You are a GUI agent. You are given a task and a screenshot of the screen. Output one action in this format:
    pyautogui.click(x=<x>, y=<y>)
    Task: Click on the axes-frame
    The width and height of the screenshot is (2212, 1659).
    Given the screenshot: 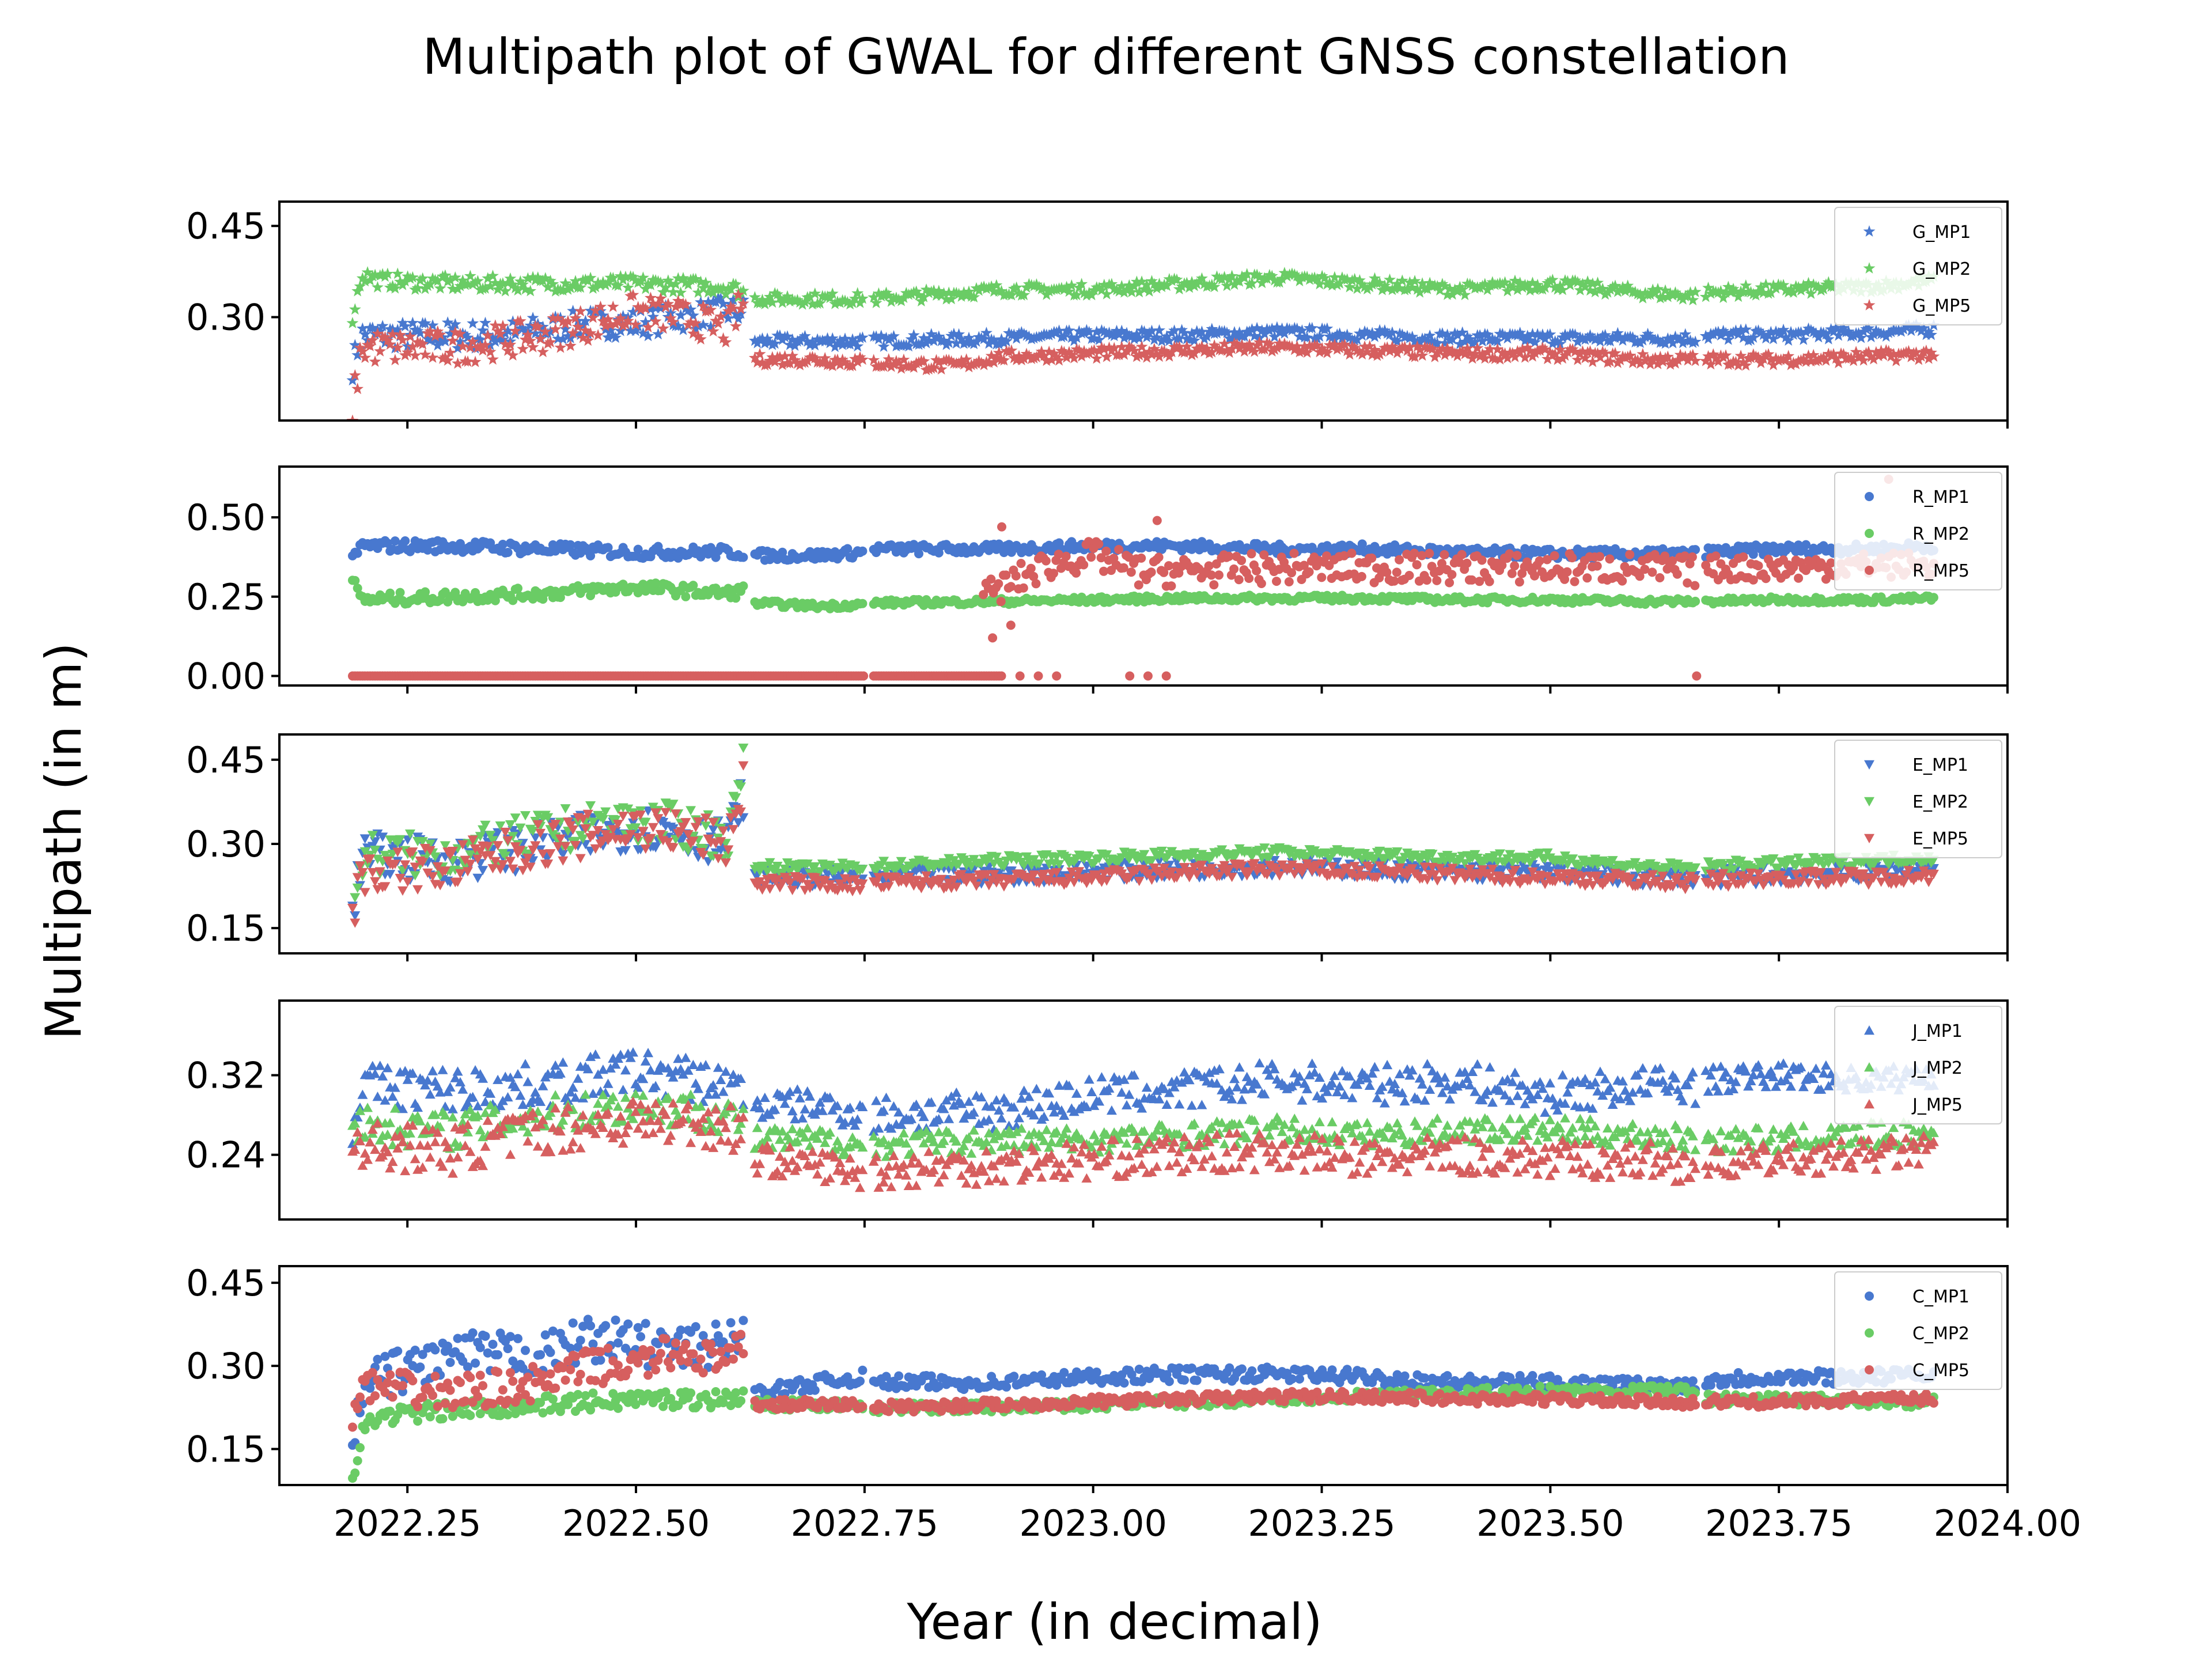 What is the action you would take?
    pyautogui.click(x=1143, y=576)
    